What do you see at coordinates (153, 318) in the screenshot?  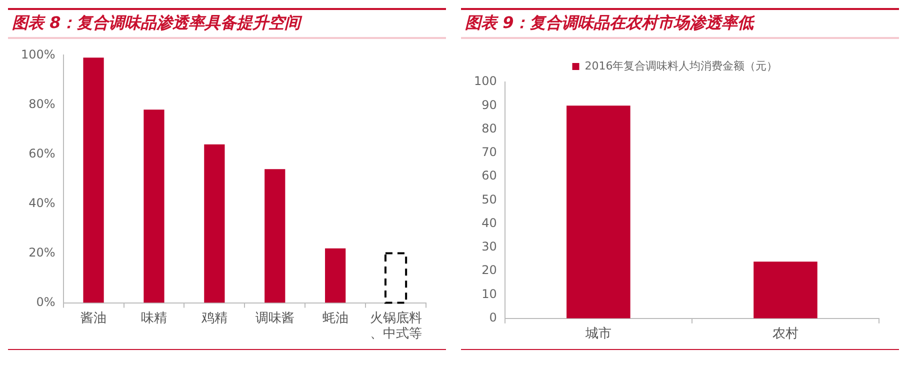 I see `x-tick-label: 味精` at bounding box center [153, 318].